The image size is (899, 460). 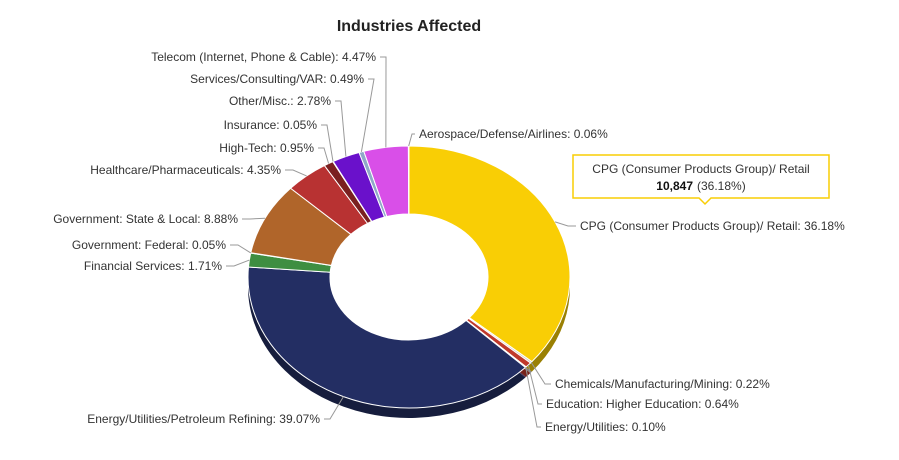 I want to click on tooltip-percent: (36.18%), so click(x=721, y=186).